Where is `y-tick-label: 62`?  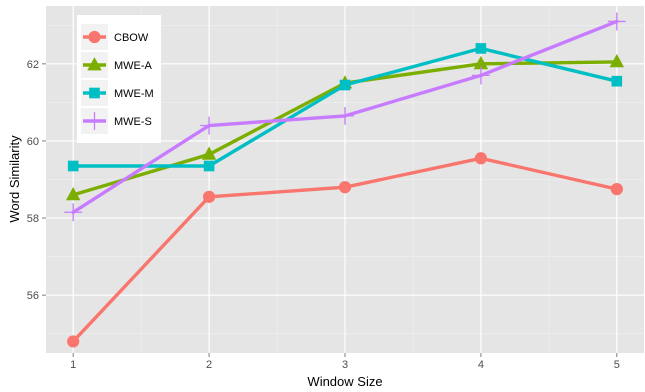 y-tick-label: 62 is located at coordinates (33, 65).